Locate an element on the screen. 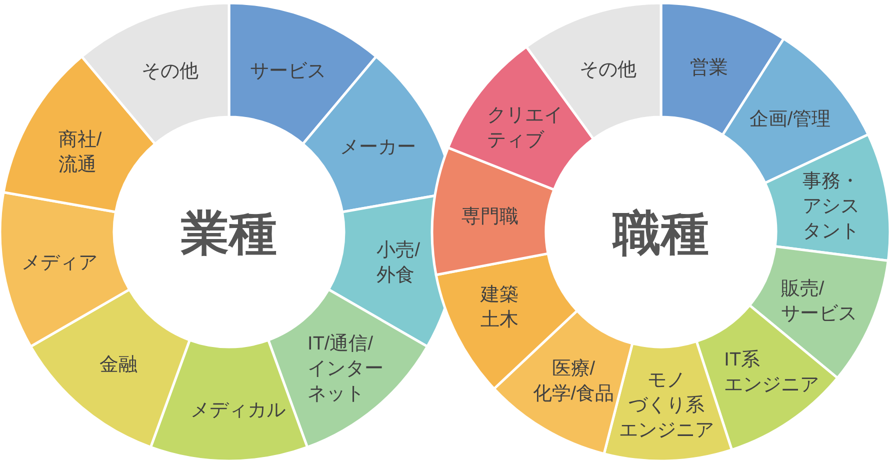 The image size is (893, 463). slice-label: 商社/流通 is located at coordinates (80, 152).